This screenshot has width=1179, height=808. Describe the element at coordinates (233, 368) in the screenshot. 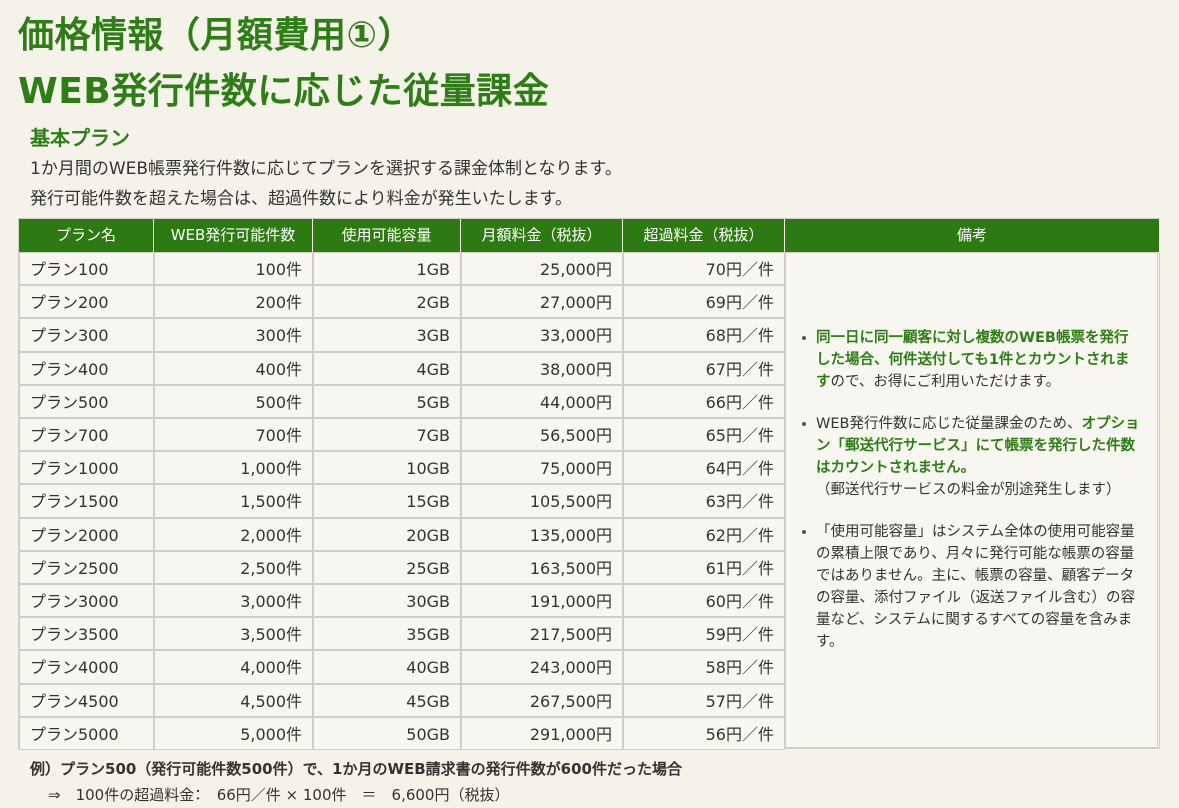

I see `table-cell: 400件` at that location.